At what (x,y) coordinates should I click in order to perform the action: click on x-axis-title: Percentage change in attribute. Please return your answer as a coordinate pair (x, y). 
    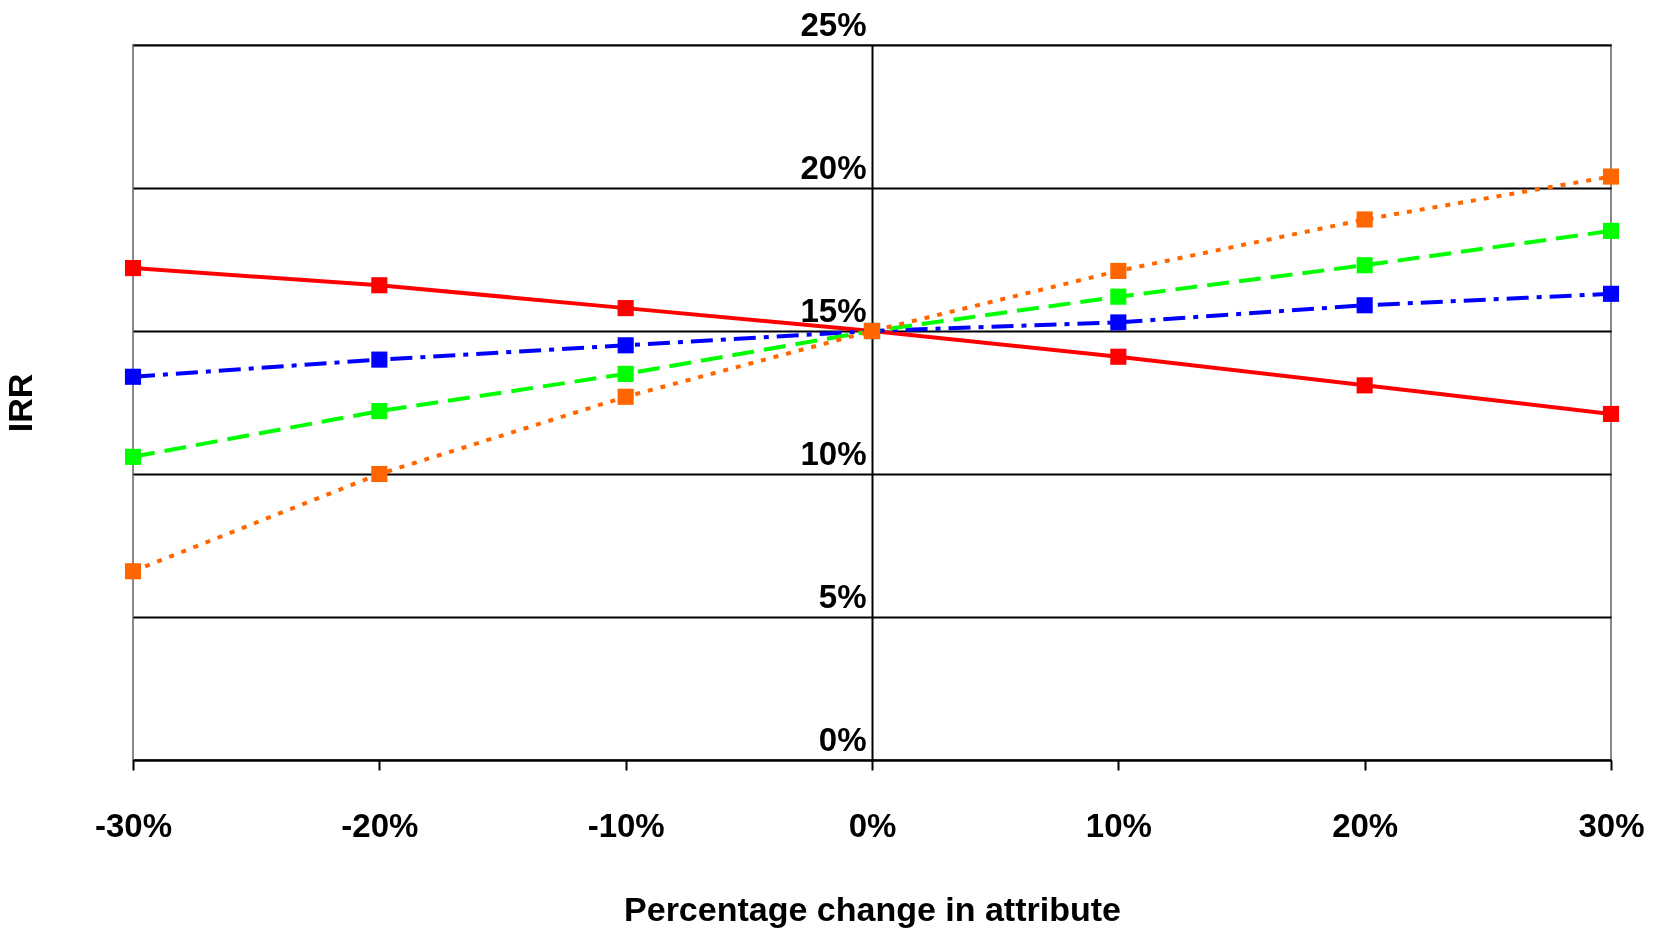
    Looking at the image, I should click on (872, 908).